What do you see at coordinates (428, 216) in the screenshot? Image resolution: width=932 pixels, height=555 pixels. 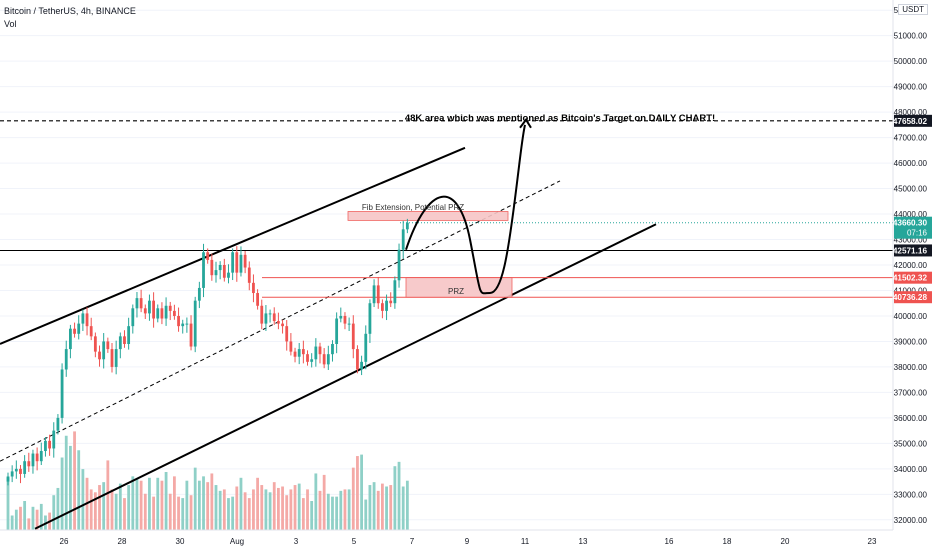 I see `fib-zone-box` at bounding box center [428, 216].